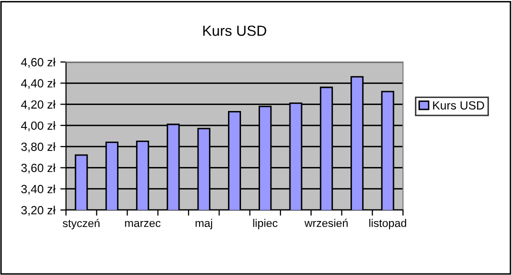 Image resolution: width=512 pixels, height=275 pixels. Describe the element at coordinates (38, 147) in the screenshot. I see `y-tick-label: 3,80 zł` at that location.